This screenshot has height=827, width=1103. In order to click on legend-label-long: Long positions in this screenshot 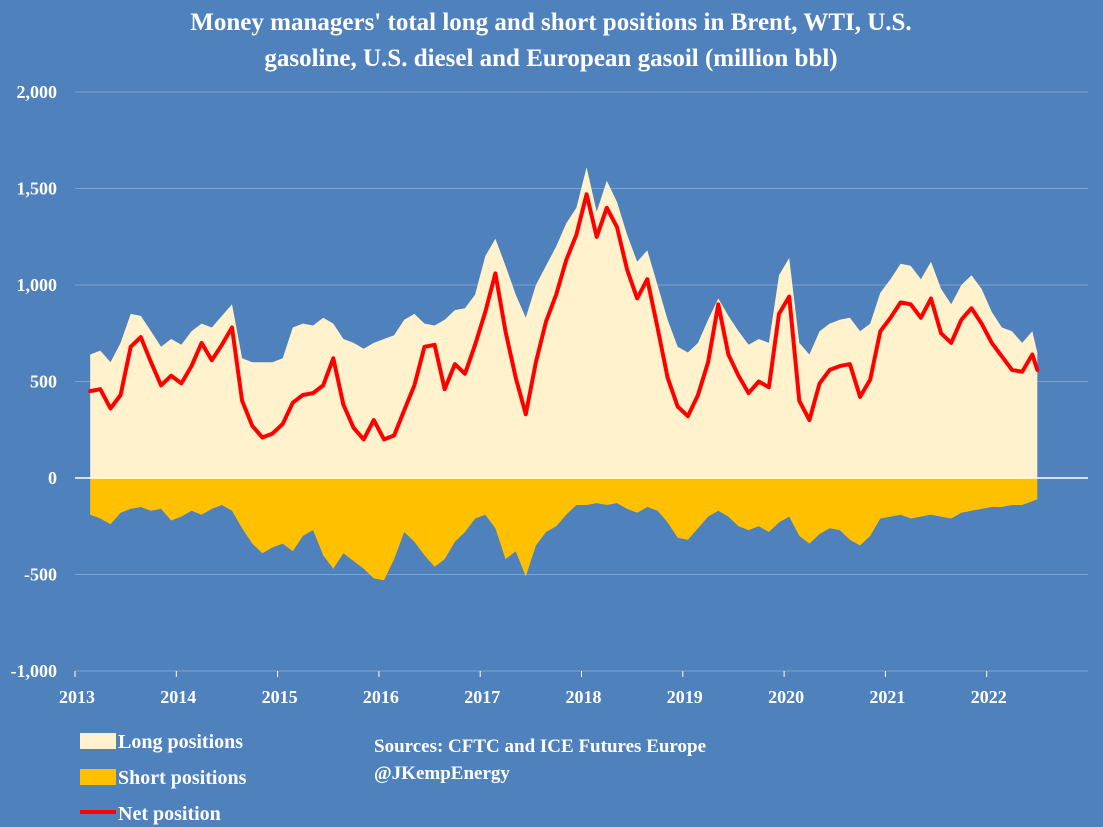, I will do `click(180, 742)`.